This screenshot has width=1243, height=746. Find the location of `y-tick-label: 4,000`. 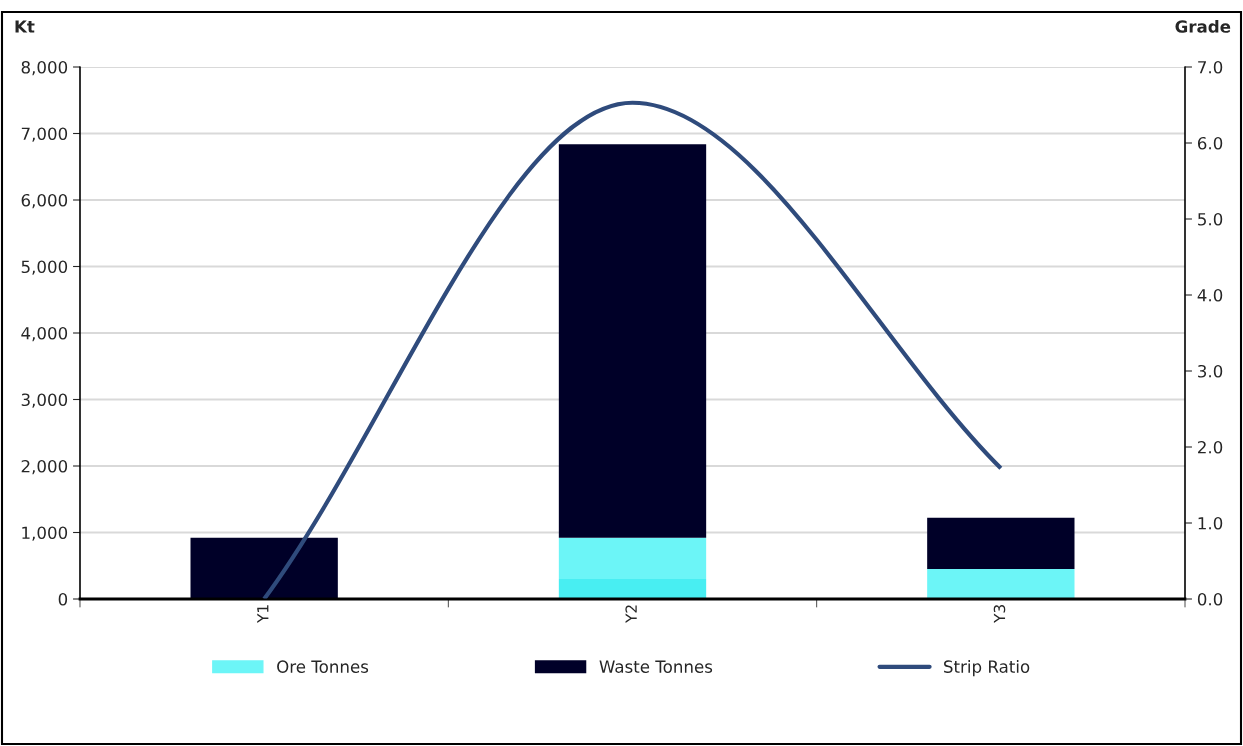

y-tick-label: 4,000 is located at coordinates (44, 334).